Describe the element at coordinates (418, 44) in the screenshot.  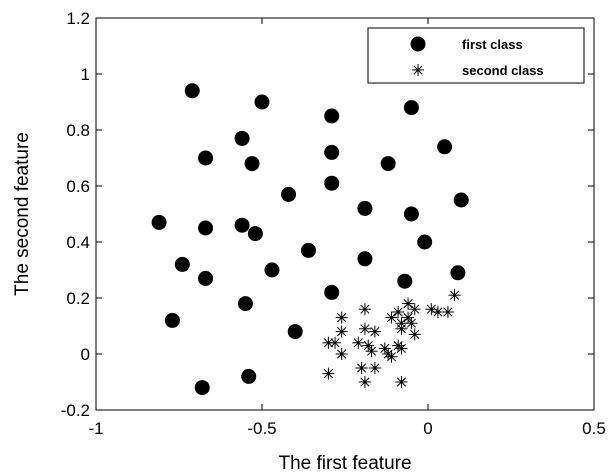
I see `legend-marker-first-class` at that location.